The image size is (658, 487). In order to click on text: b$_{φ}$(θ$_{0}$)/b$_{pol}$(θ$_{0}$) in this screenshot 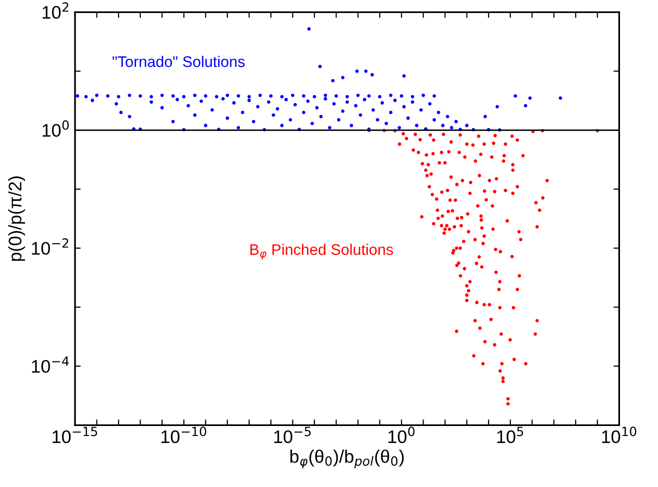, I will do `click(347, 459)`.